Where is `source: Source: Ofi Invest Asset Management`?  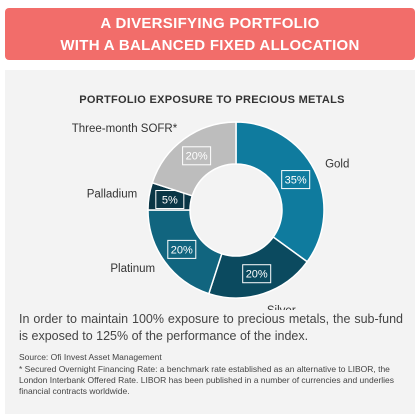
source: Source: Ofi Invest Asset Management is located at coordinates (90, 357).